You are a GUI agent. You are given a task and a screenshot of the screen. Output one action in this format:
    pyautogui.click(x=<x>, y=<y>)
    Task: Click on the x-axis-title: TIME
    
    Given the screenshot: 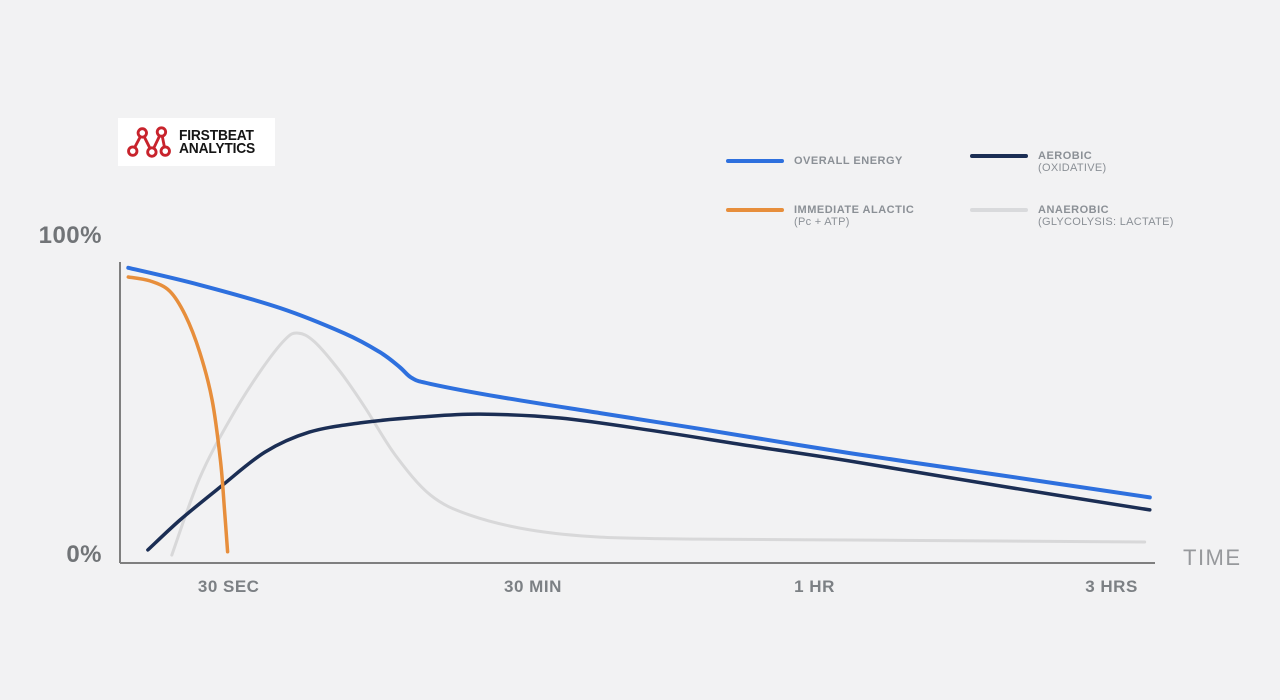 What is the action you would take?
    pyautogui.click(x=1212, y=557)
    